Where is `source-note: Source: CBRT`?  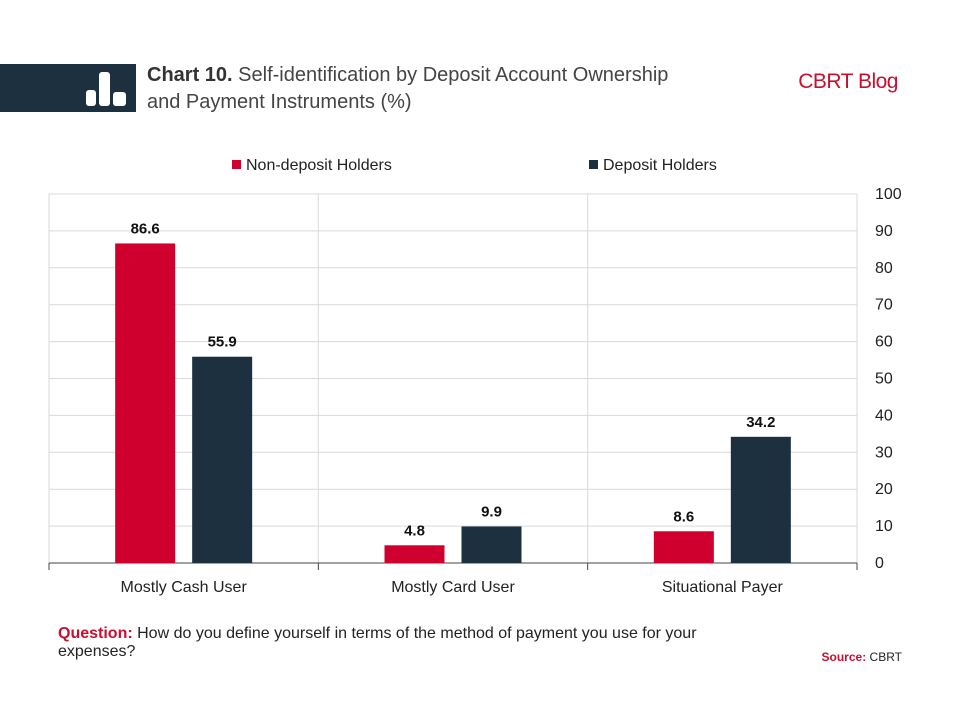
source-note: Source: CBRT is located at coordinates (862, 657).